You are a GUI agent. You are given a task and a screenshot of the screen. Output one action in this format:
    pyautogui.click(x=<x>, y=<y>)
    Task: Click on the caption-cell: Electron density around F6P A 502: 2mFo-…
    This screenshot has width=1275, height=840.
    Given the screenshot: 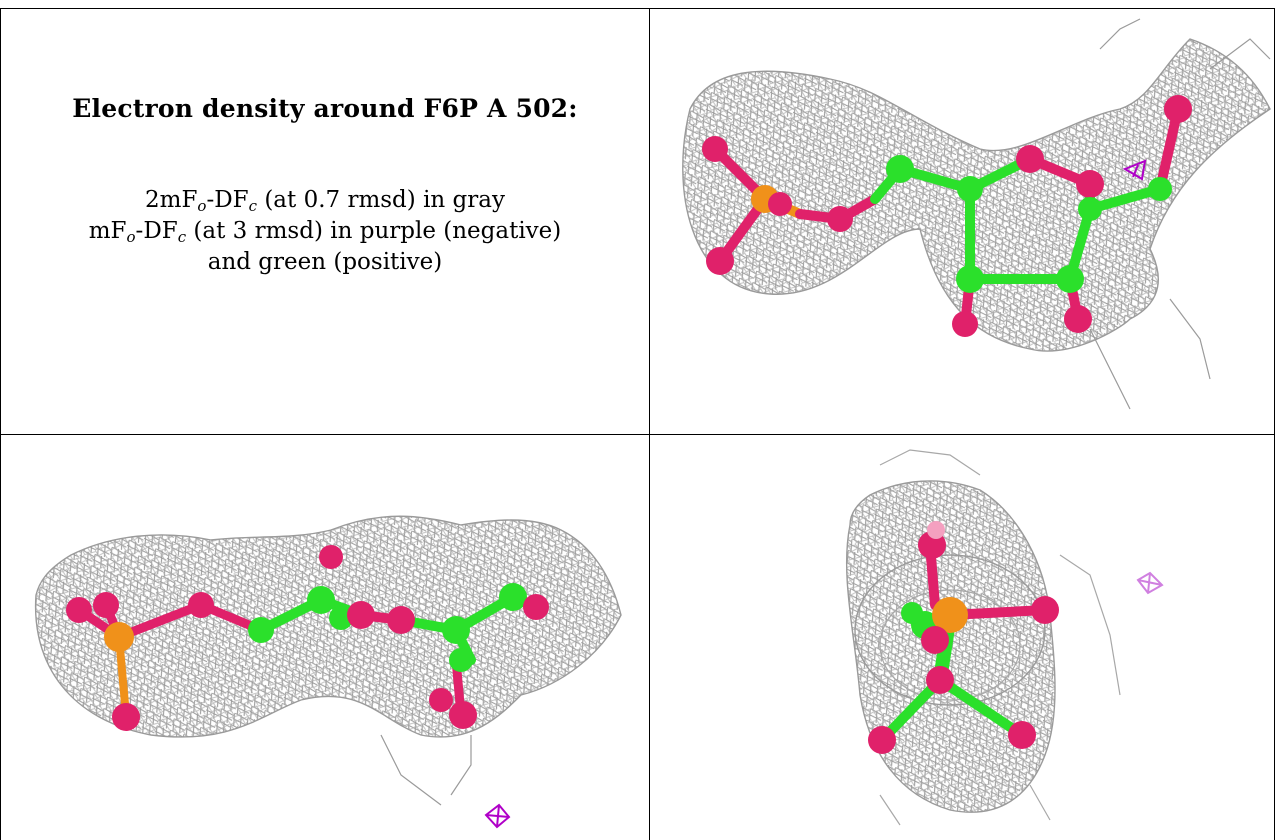 What is the action you would take?
    pyautogui.click(x=325, y=169)
    